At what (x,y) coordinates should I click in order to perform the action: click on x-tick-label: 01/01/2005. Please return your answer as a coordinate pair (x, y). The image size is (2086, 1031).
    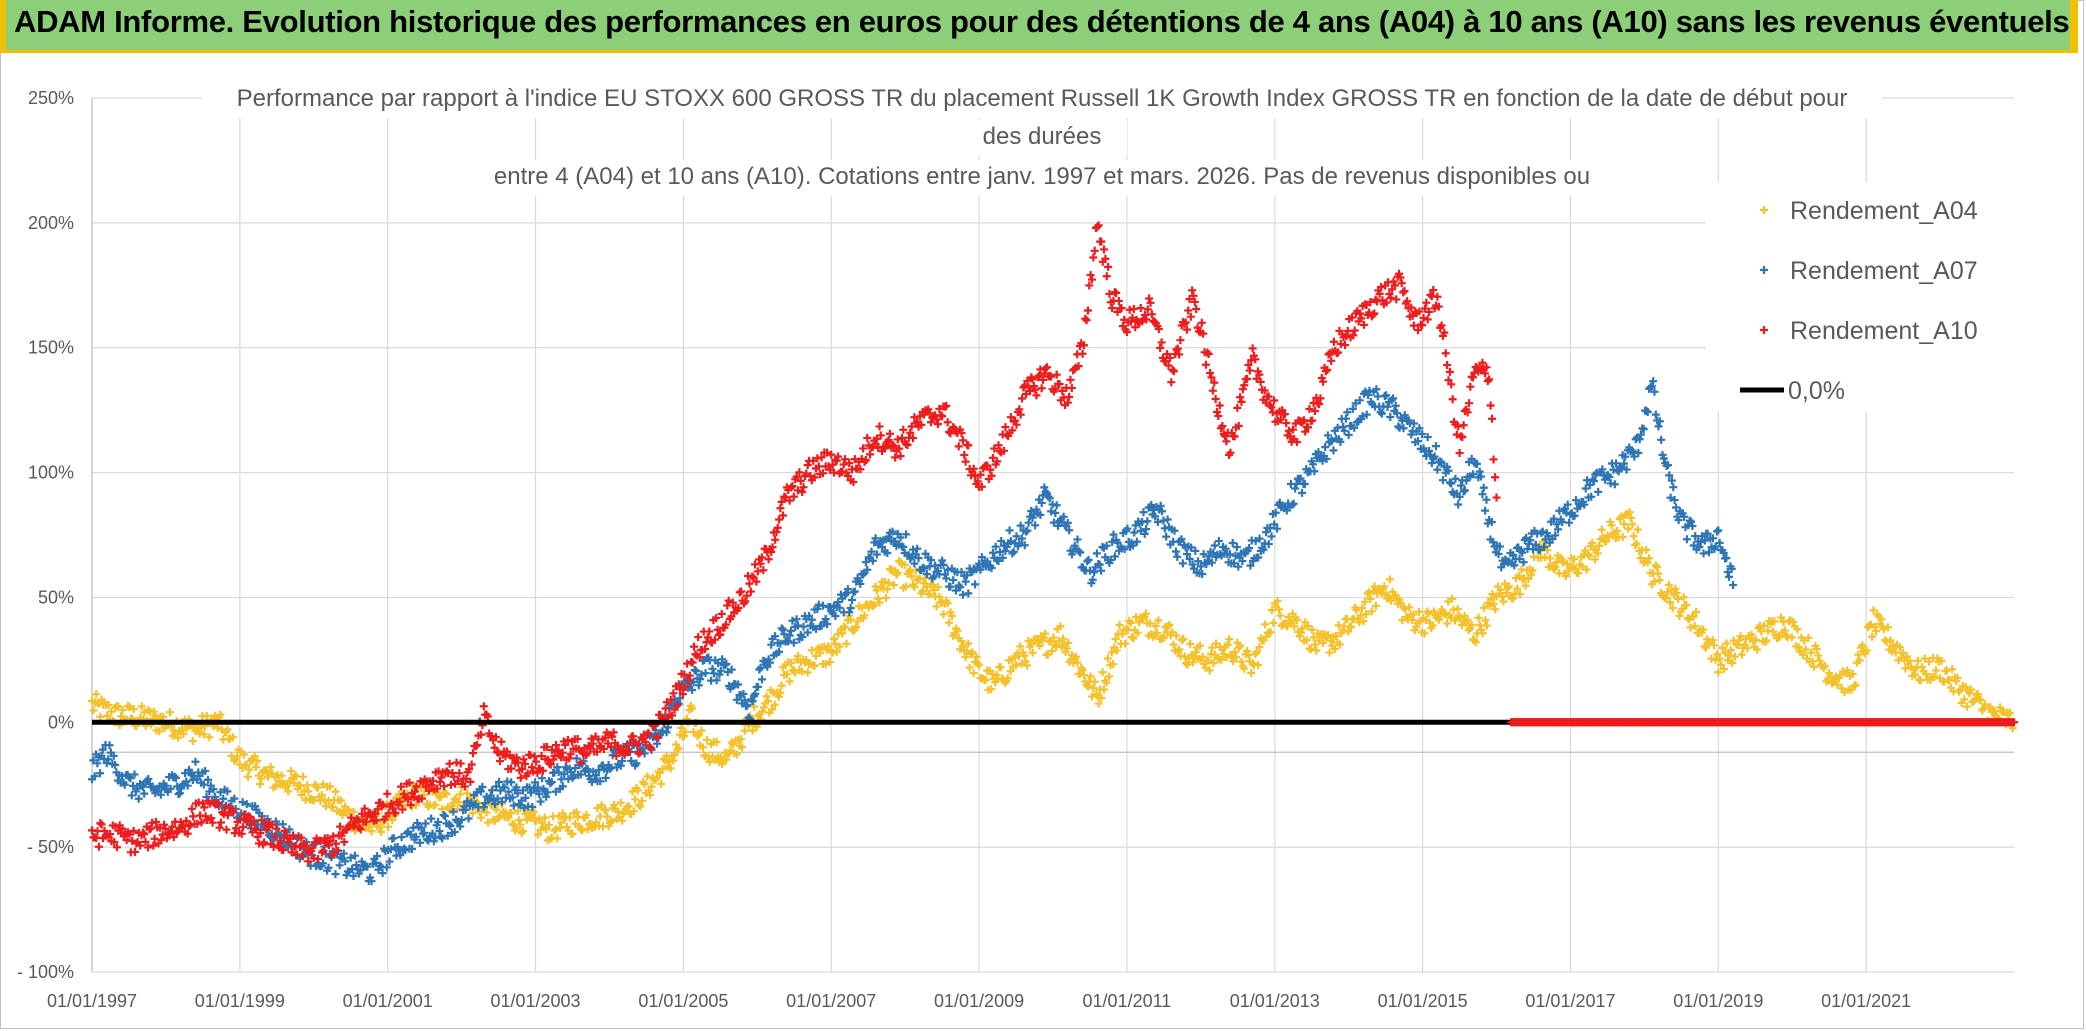
    Looking at the image, I should click on (683, 1001).